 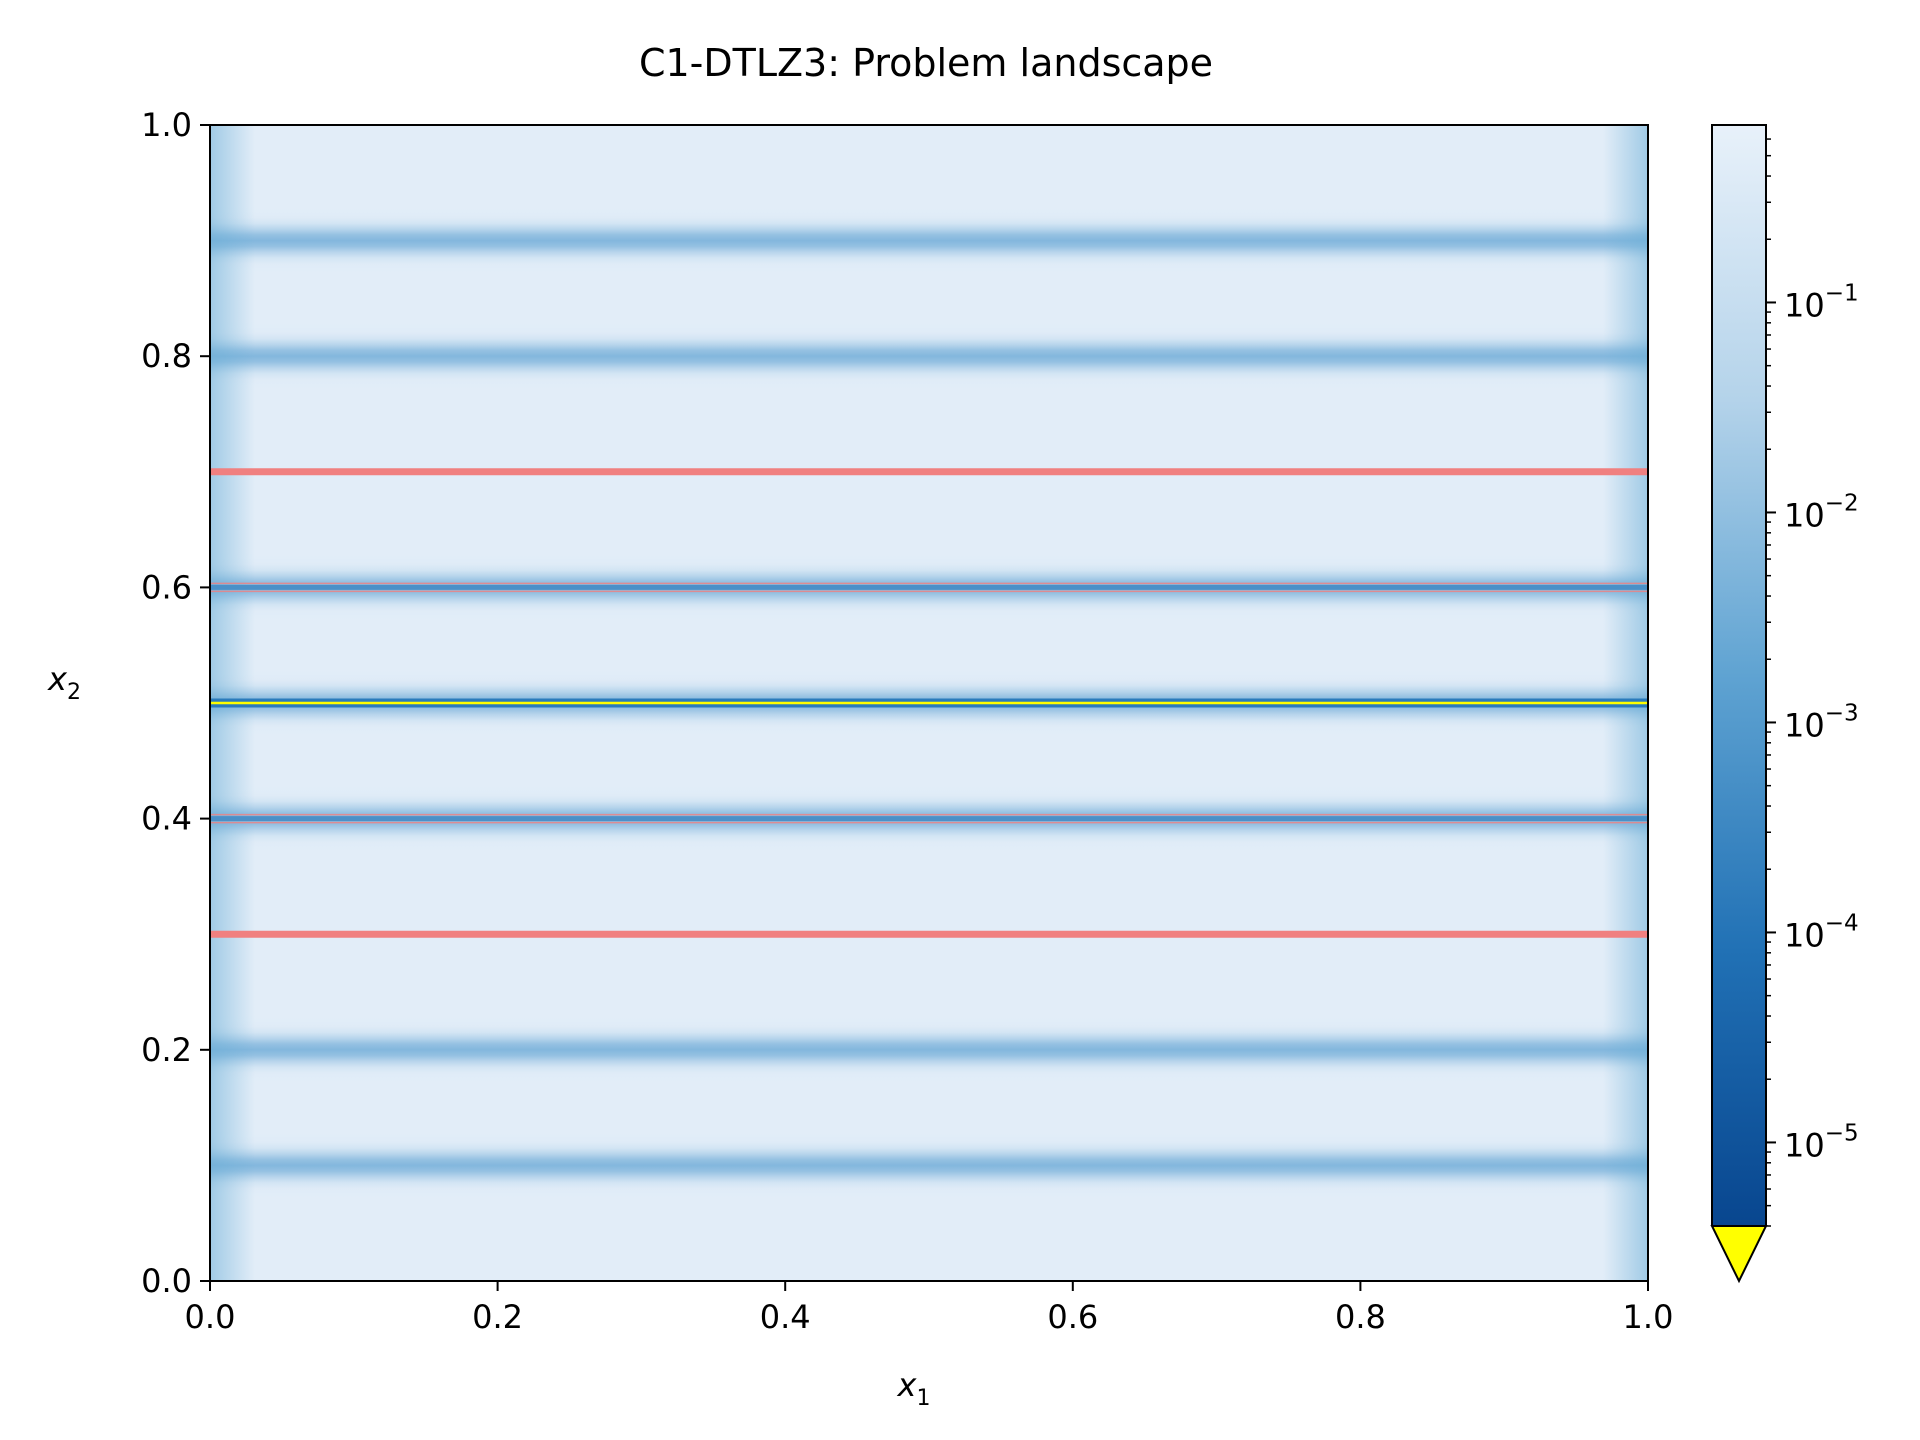 I want to click on x-axis-label: x1, so click(x=914, y=1388).